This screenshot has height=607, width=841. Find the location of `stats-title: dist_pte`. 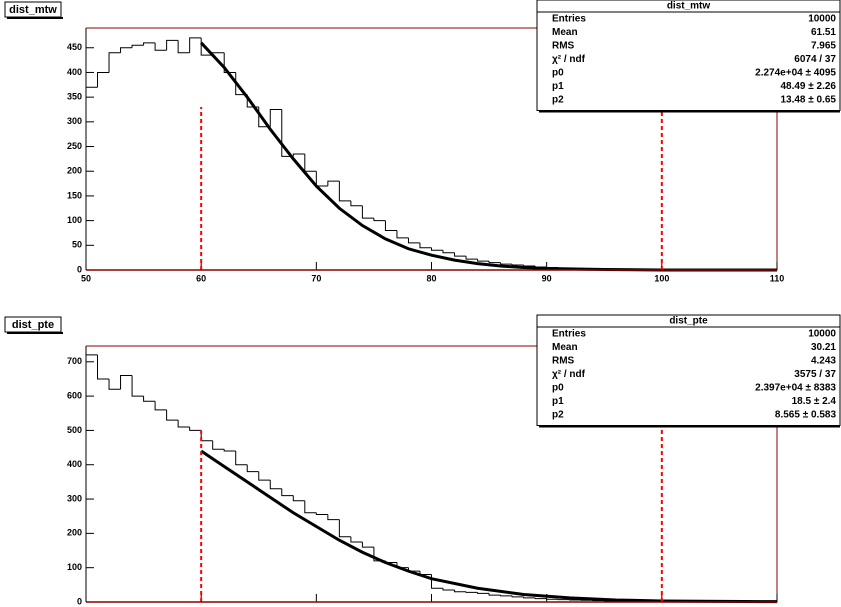

stats-title: dist_pte is located at coordinates (688, 321).